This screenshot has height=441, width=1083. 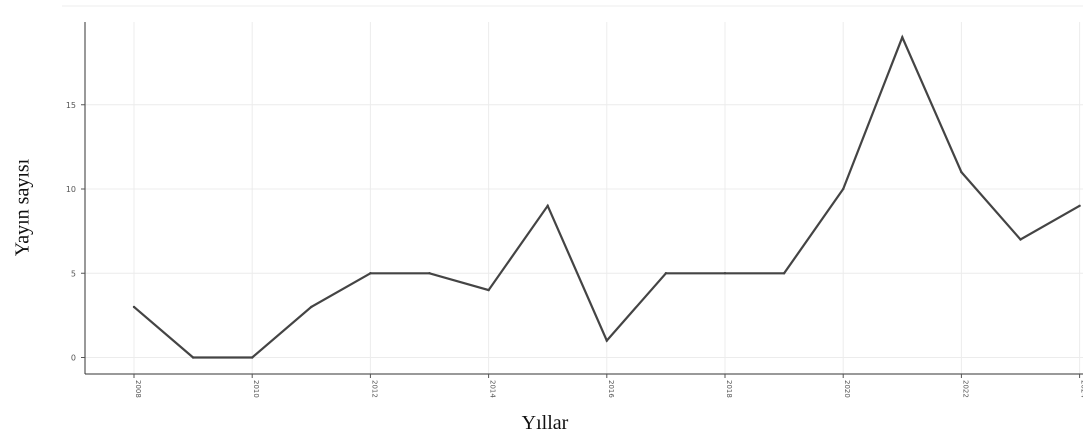 What do you see at coordinates (22, 207) in the screenshot?
I see `y-axis-title: Yayın sayısı` at bounding box center [22, 207].